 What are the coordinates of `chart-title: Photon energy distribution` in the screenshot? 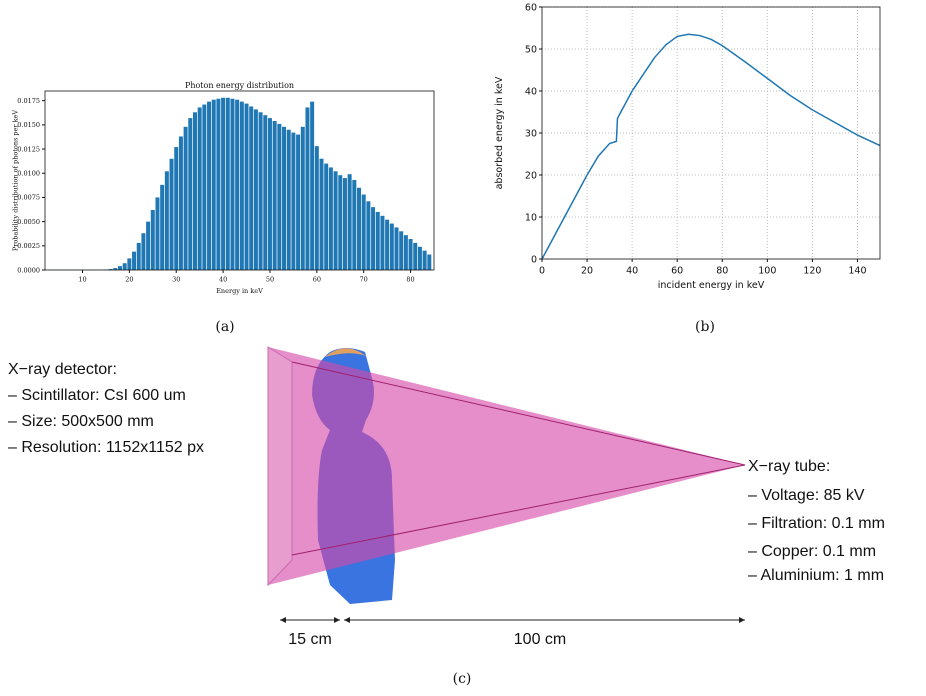 It's located at (239, 85).